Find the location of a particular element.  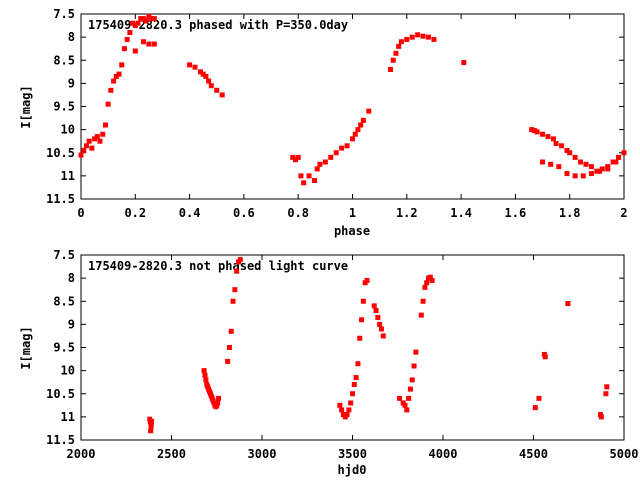

phased-y-tick-label: 7.5 is located at coordinates (64, 14).